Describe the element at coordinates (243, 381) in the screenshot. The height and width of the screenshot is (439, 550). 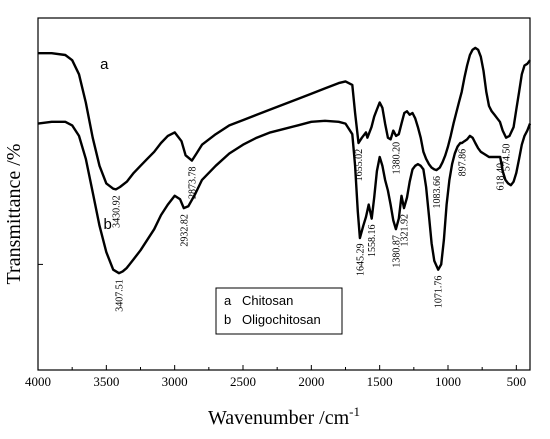
I see `x-tick-label: 2500` at that location.